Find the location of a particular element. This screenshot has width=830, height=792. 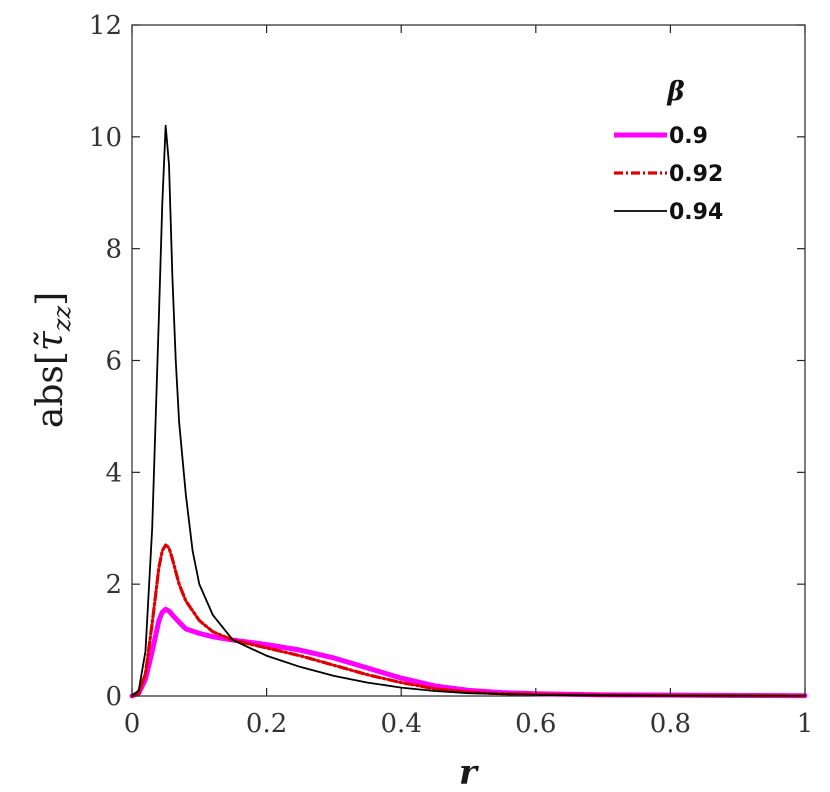

x-tick-label: 1 is located at coordinates (805, 724).